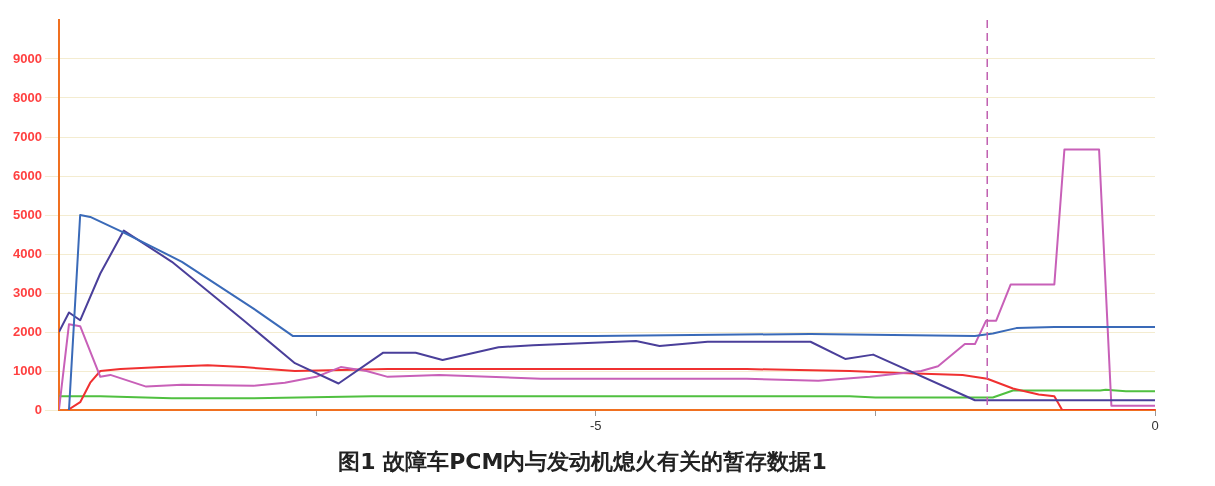  Describe the element at coordinates (27, 58) in the screenshot. I see `y-tick-label: 9000` at that location.